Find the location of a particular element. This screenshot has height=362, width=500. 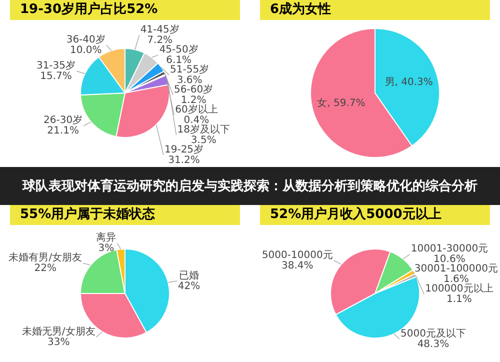

data-label: 15.7% is located at coordinates (56, 76).